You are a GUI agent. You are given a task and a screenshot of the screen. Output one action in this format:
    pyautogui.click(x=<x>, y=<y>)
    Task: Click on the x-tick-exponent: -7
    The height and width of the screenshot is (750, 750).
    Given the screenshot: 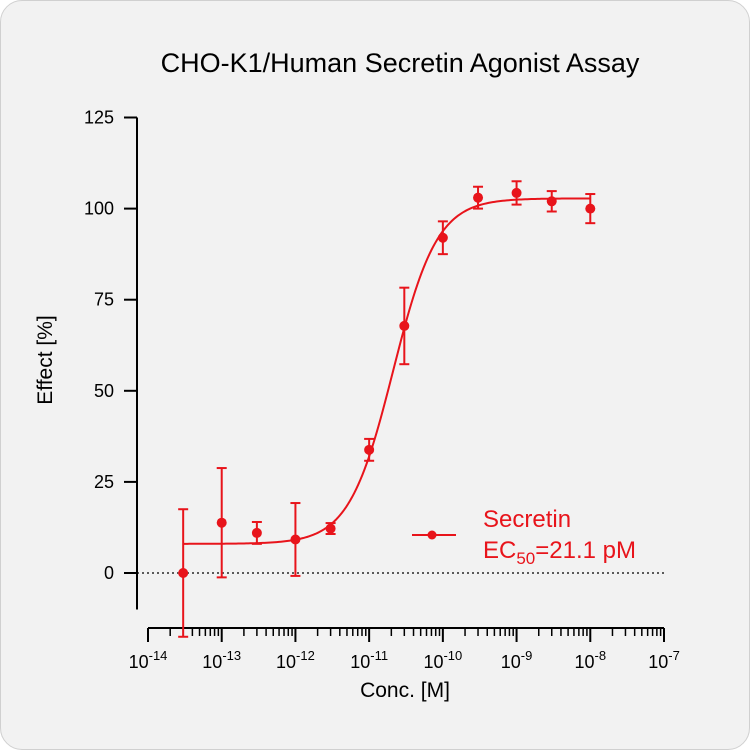 What is the action you would take?
    pyautogui.click(x=674, y=655)
    